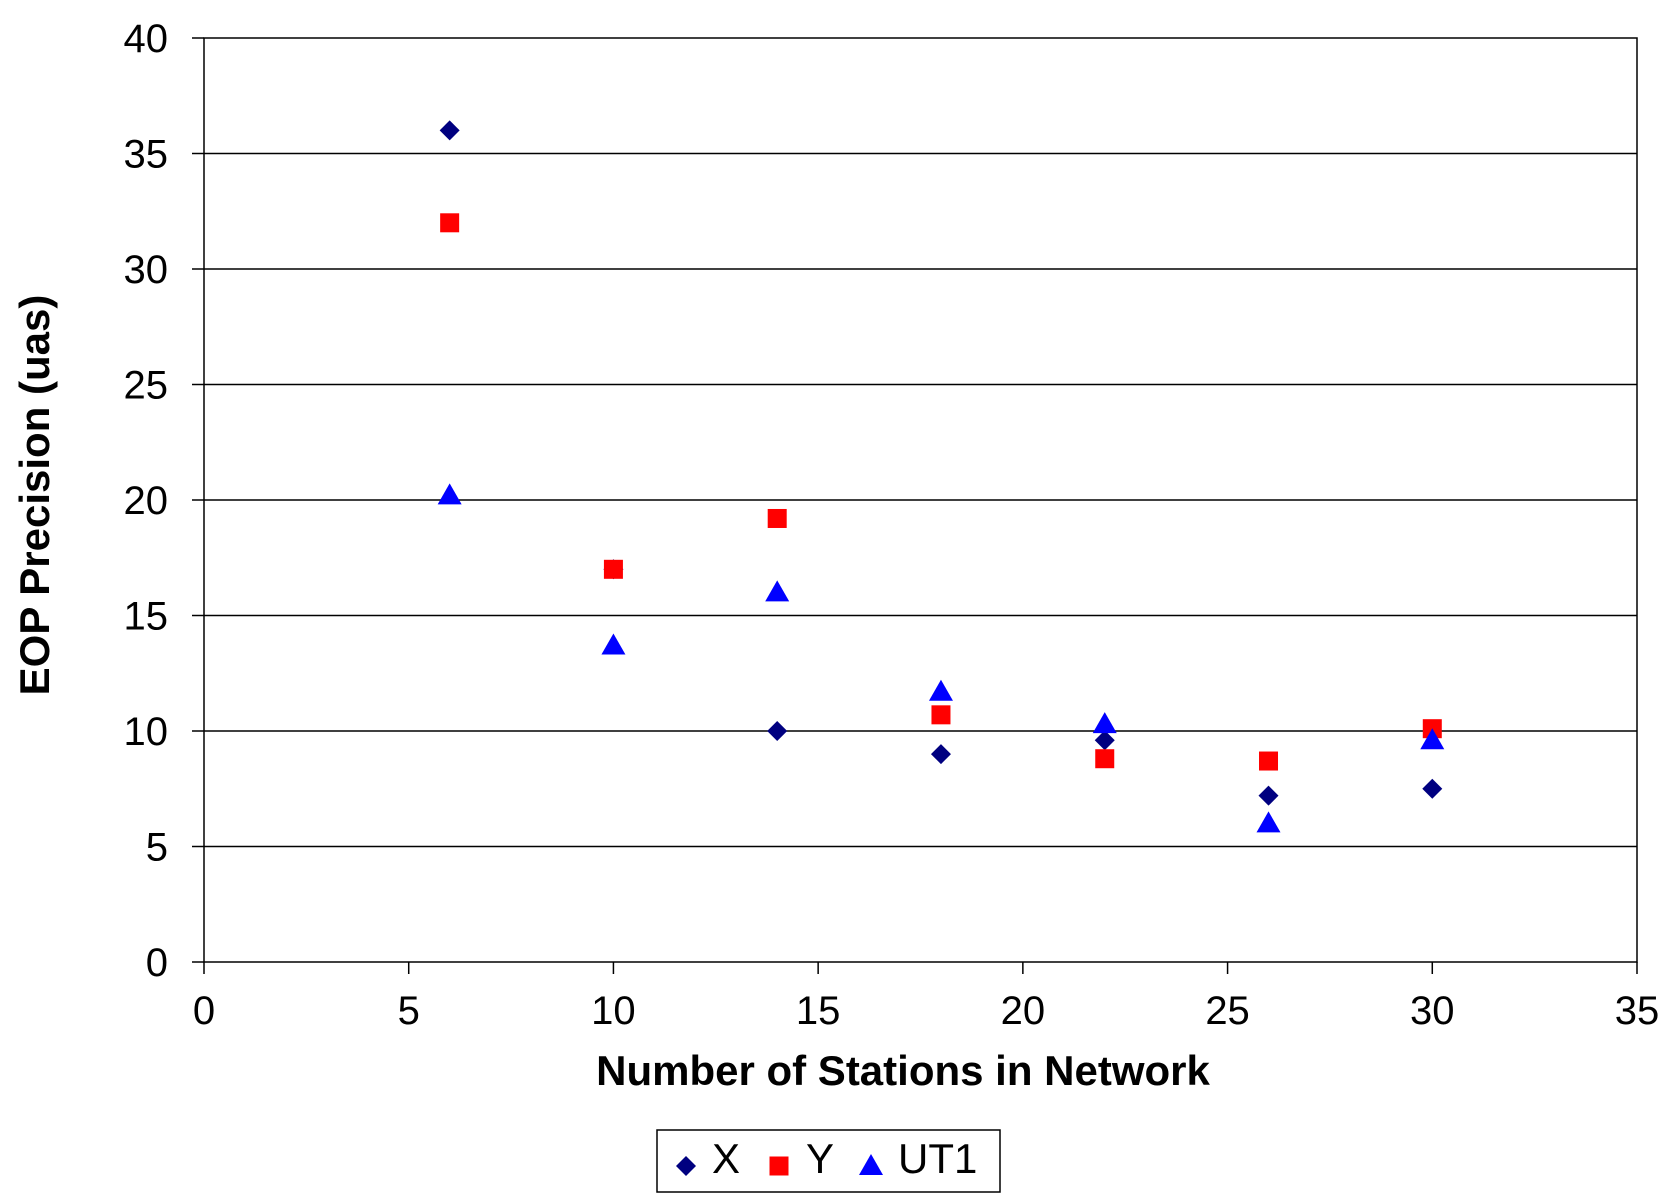 The width and height of the screenshot is (1669, 1193). Describe the element at coordinates (157, 848) in the screenshot. I see `y-tick-label-5: 5` at that location.